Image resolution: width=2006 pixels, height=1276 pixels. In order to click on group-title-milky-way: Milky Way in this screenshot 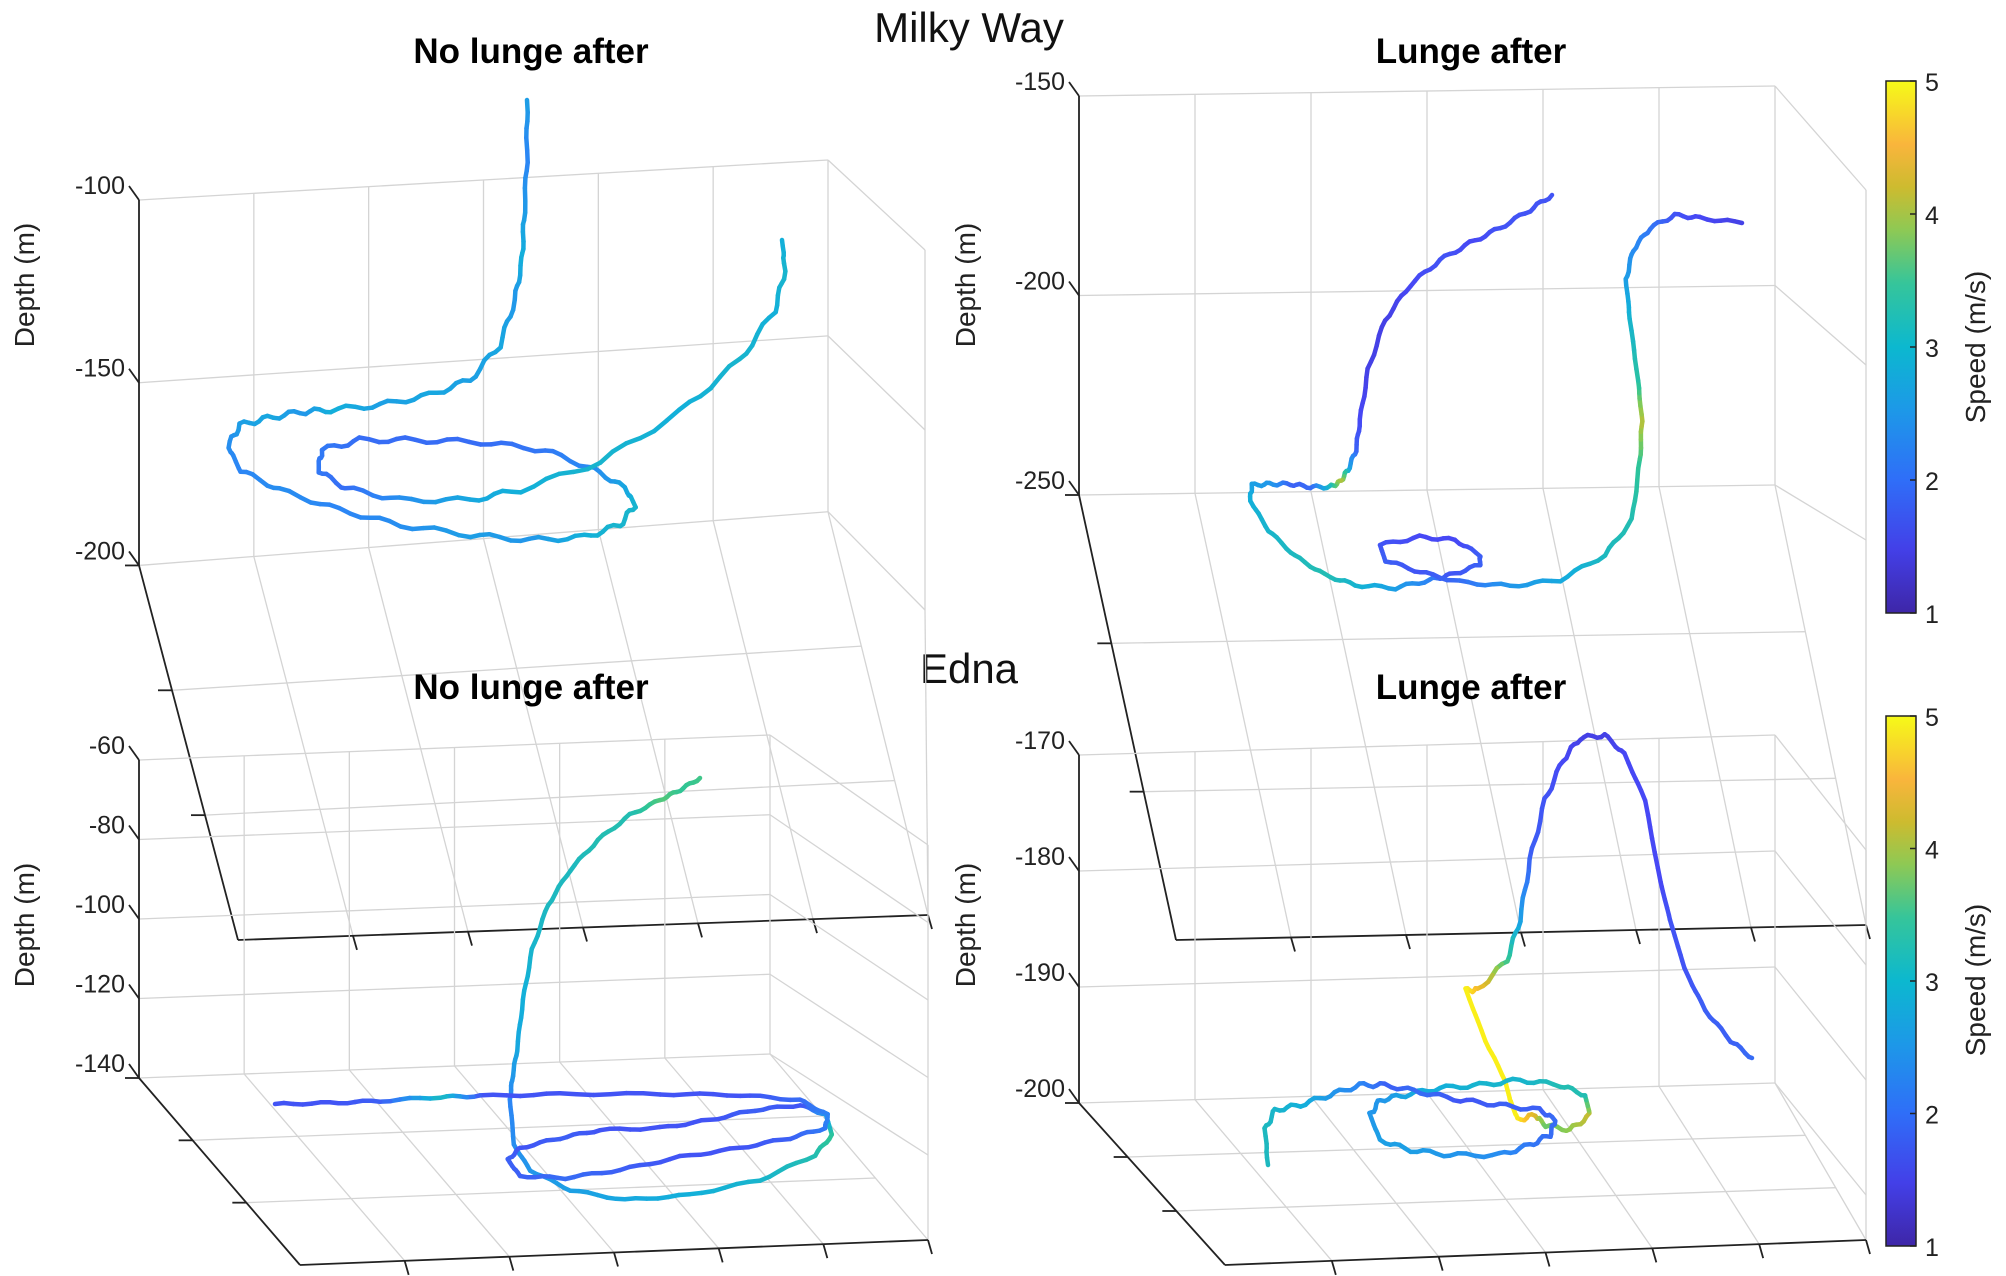, I will do `click(969, 27)`.